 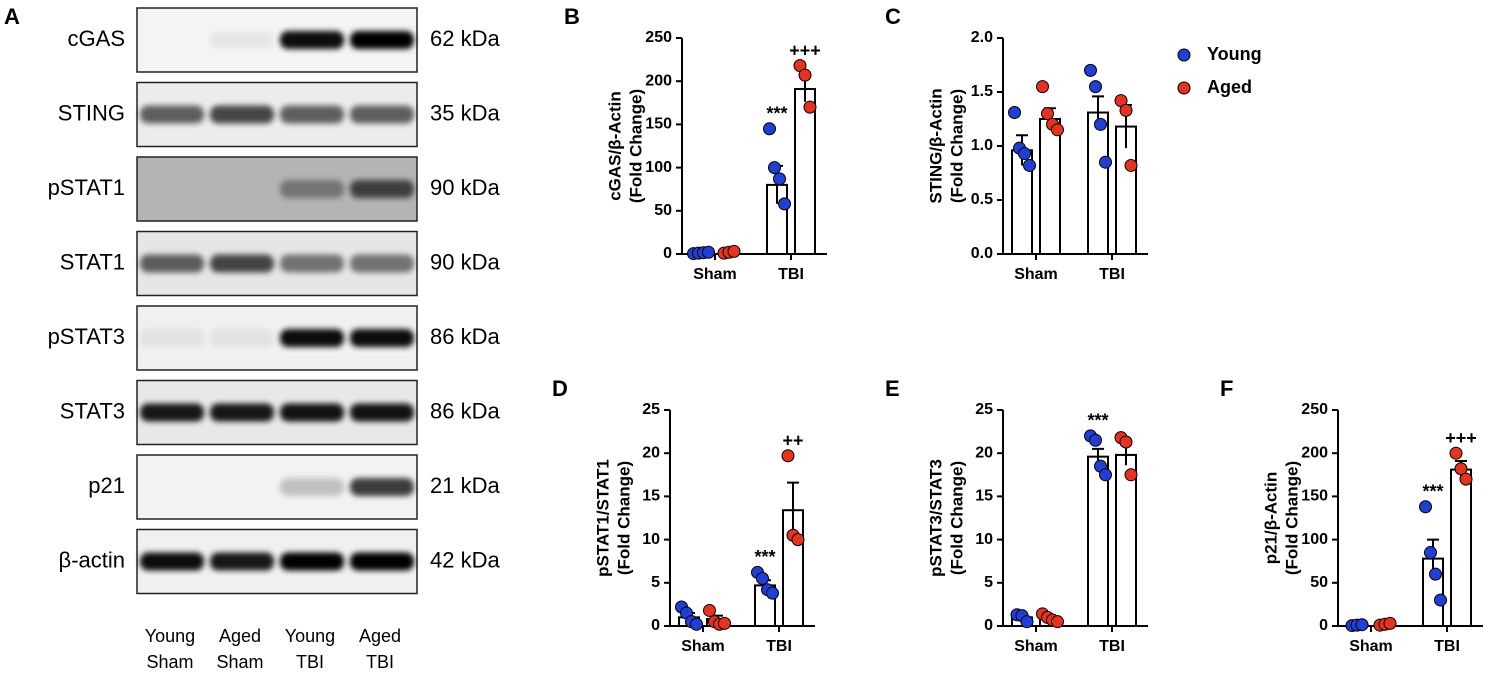 What do you see at coordinates (658, 37) in the screenshot?
I see `y-tick-label: 250` at bounding box center [658, 37].